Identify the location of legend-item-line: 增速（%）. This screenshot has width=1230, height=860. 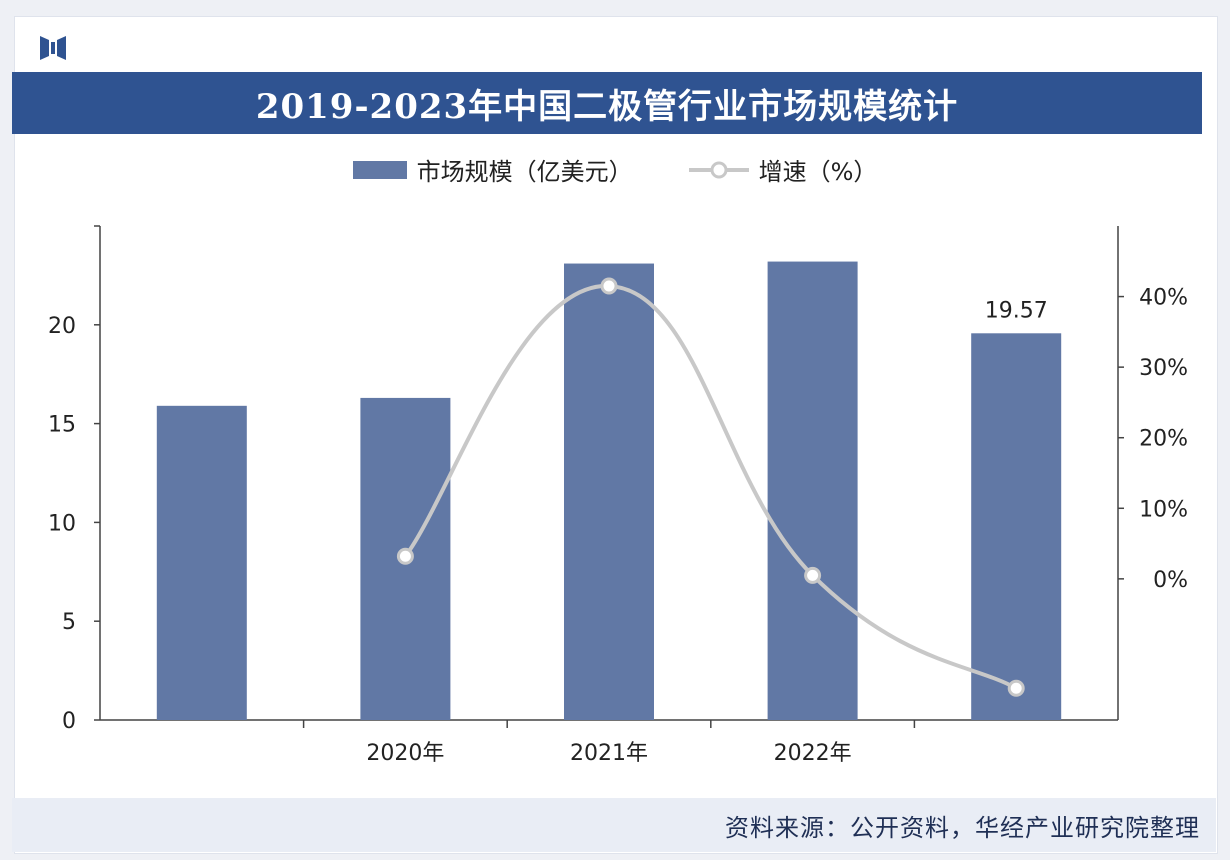
(783, 169).